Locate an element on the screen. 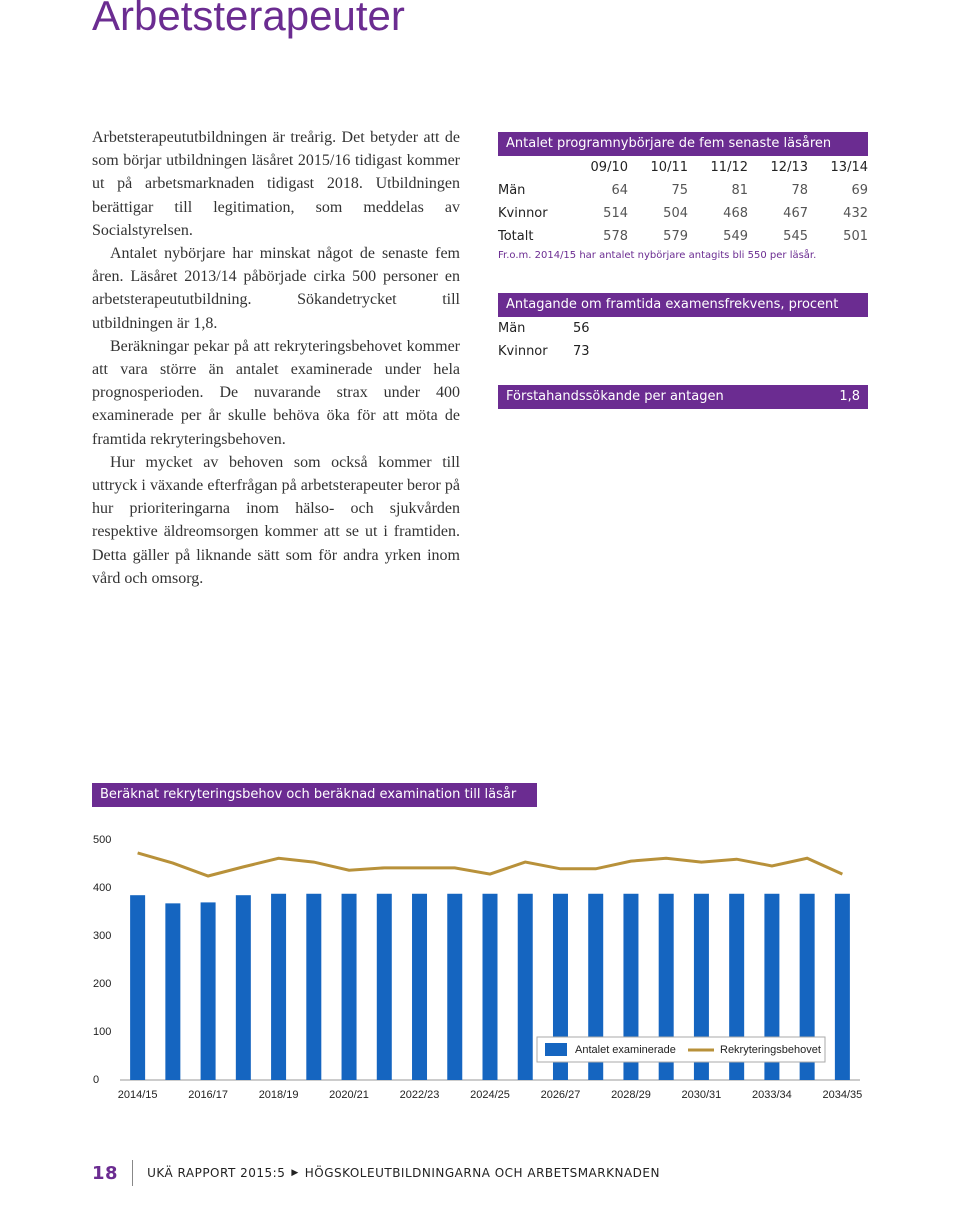 The height and width of the screenshot is (1209, 960). row: Kvinnor 73 is located at coordinates (598, 351).